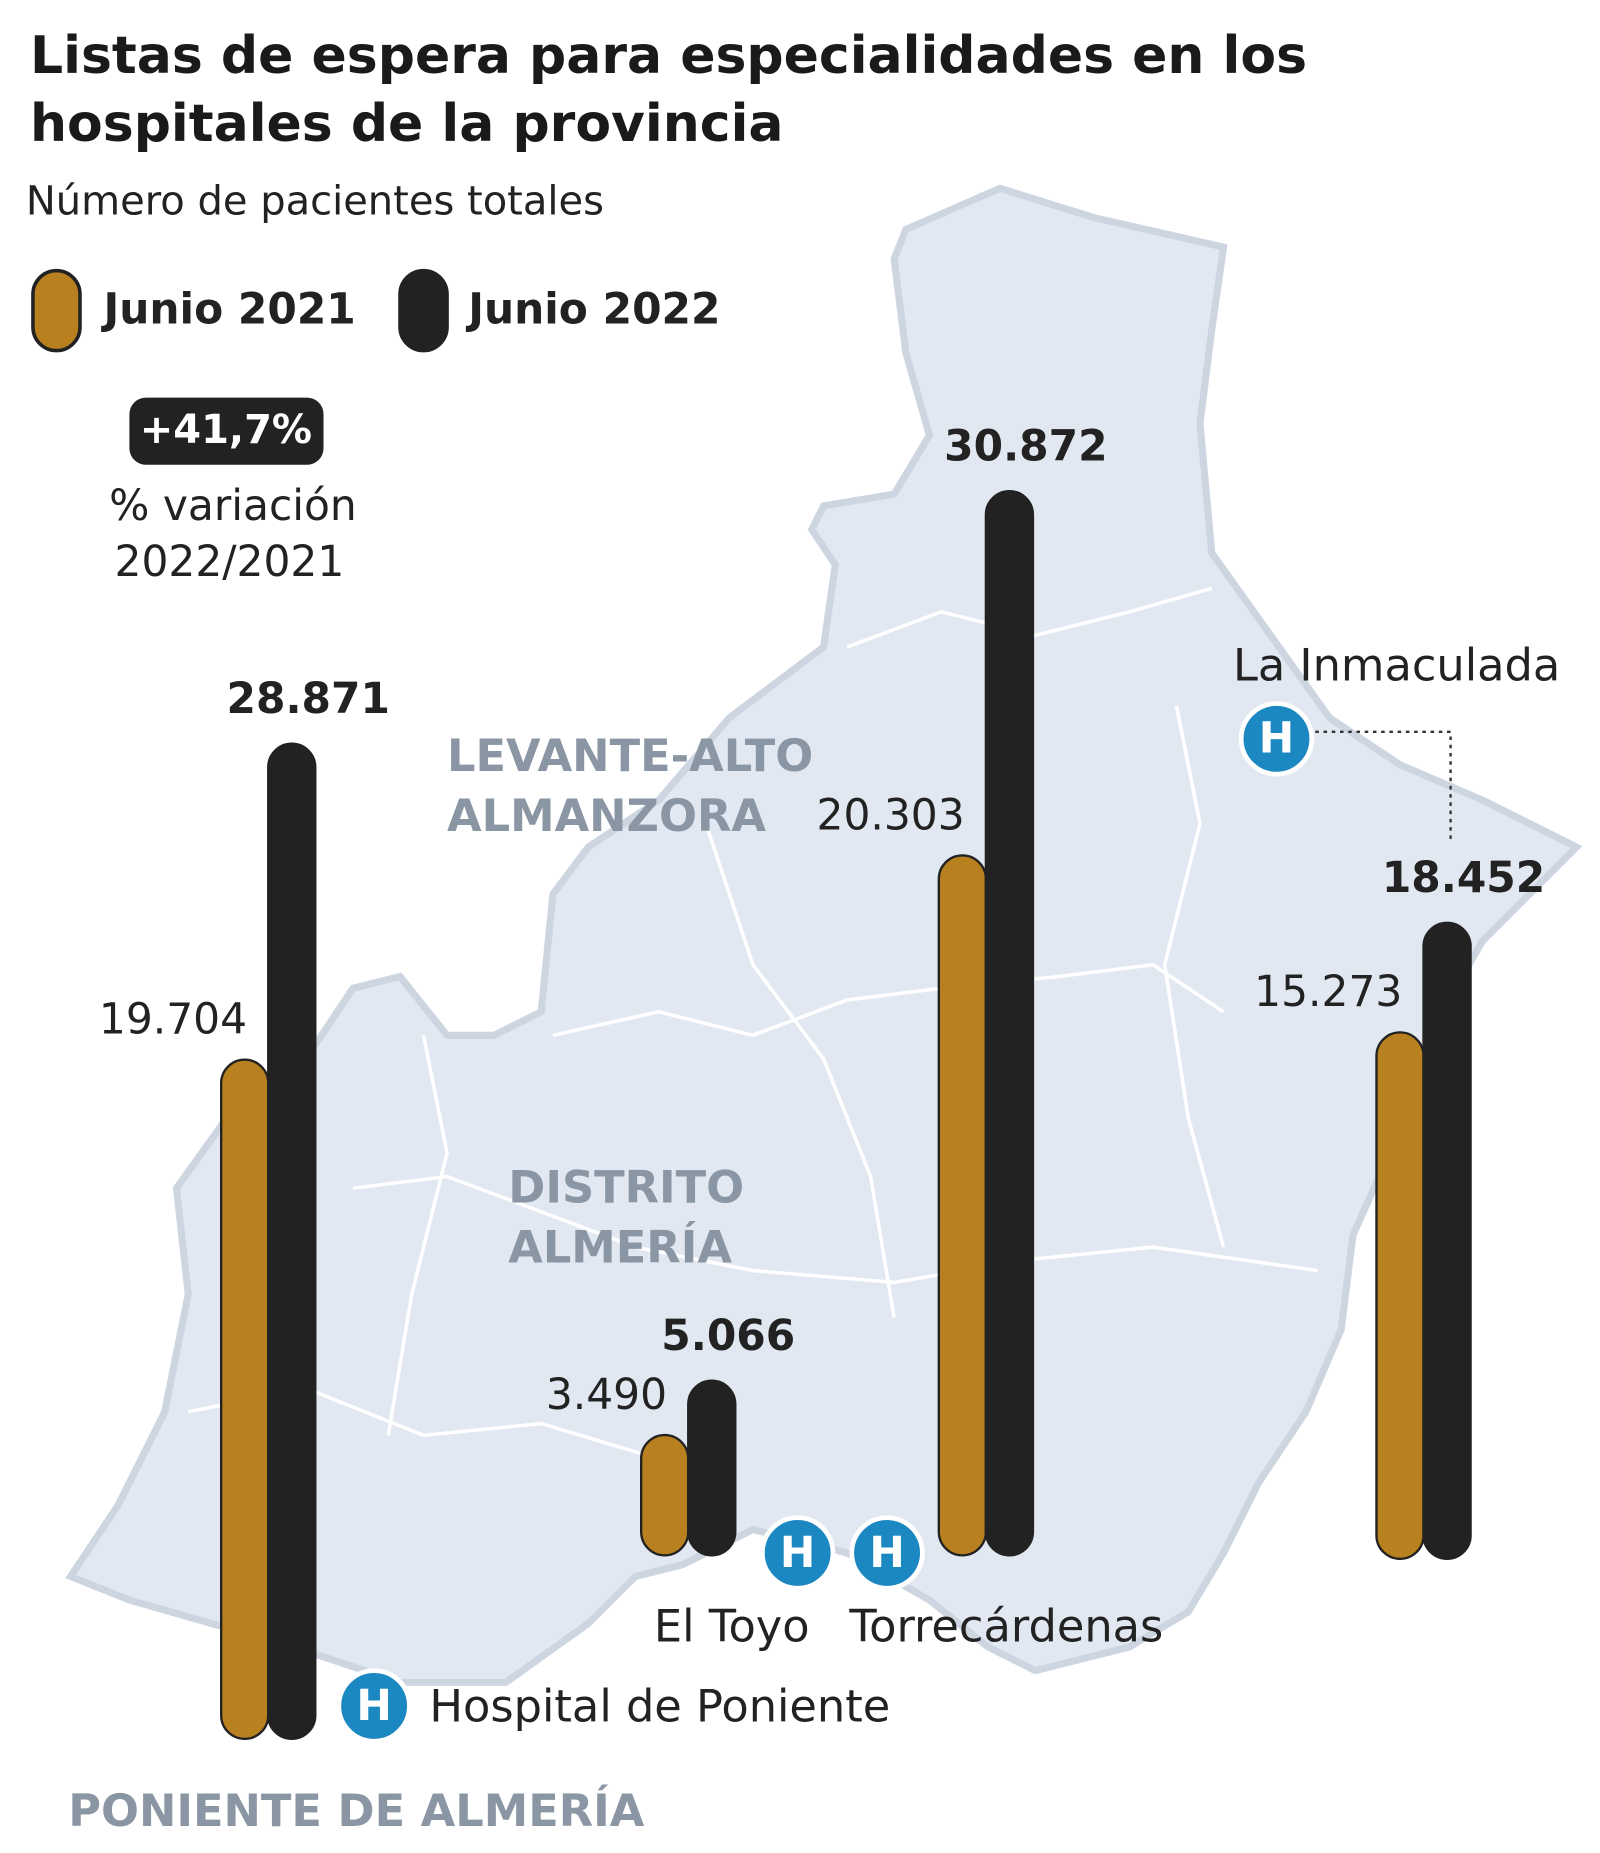 Image resolution: width=1600 pixels, height=1853 pixels. I want to click on value-label: 30.872, so click(1025, 445).